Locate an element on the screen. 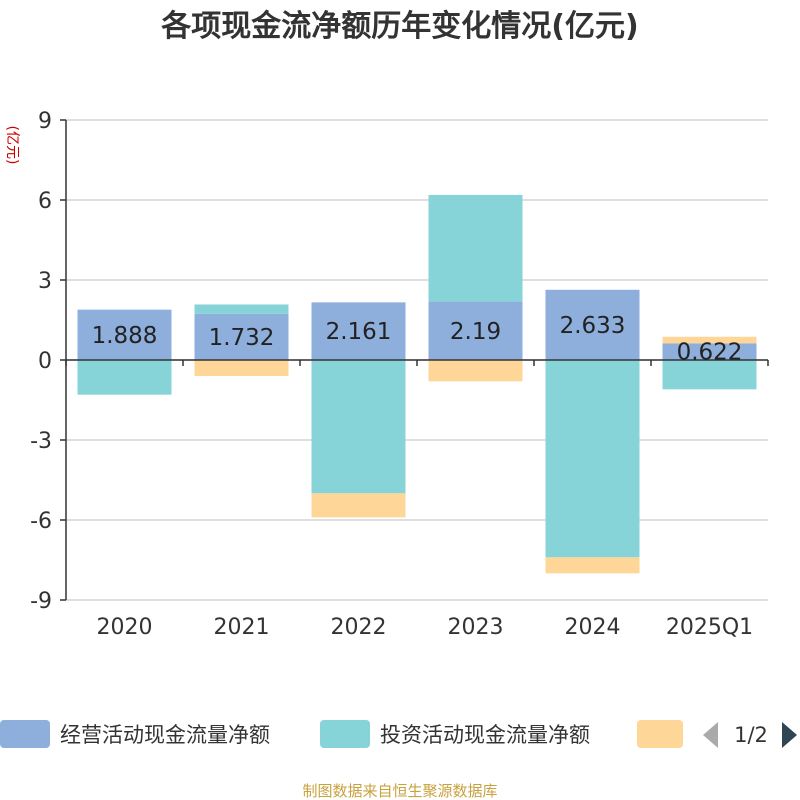  legend-swatch-financing is located at coordinates (660, 734).